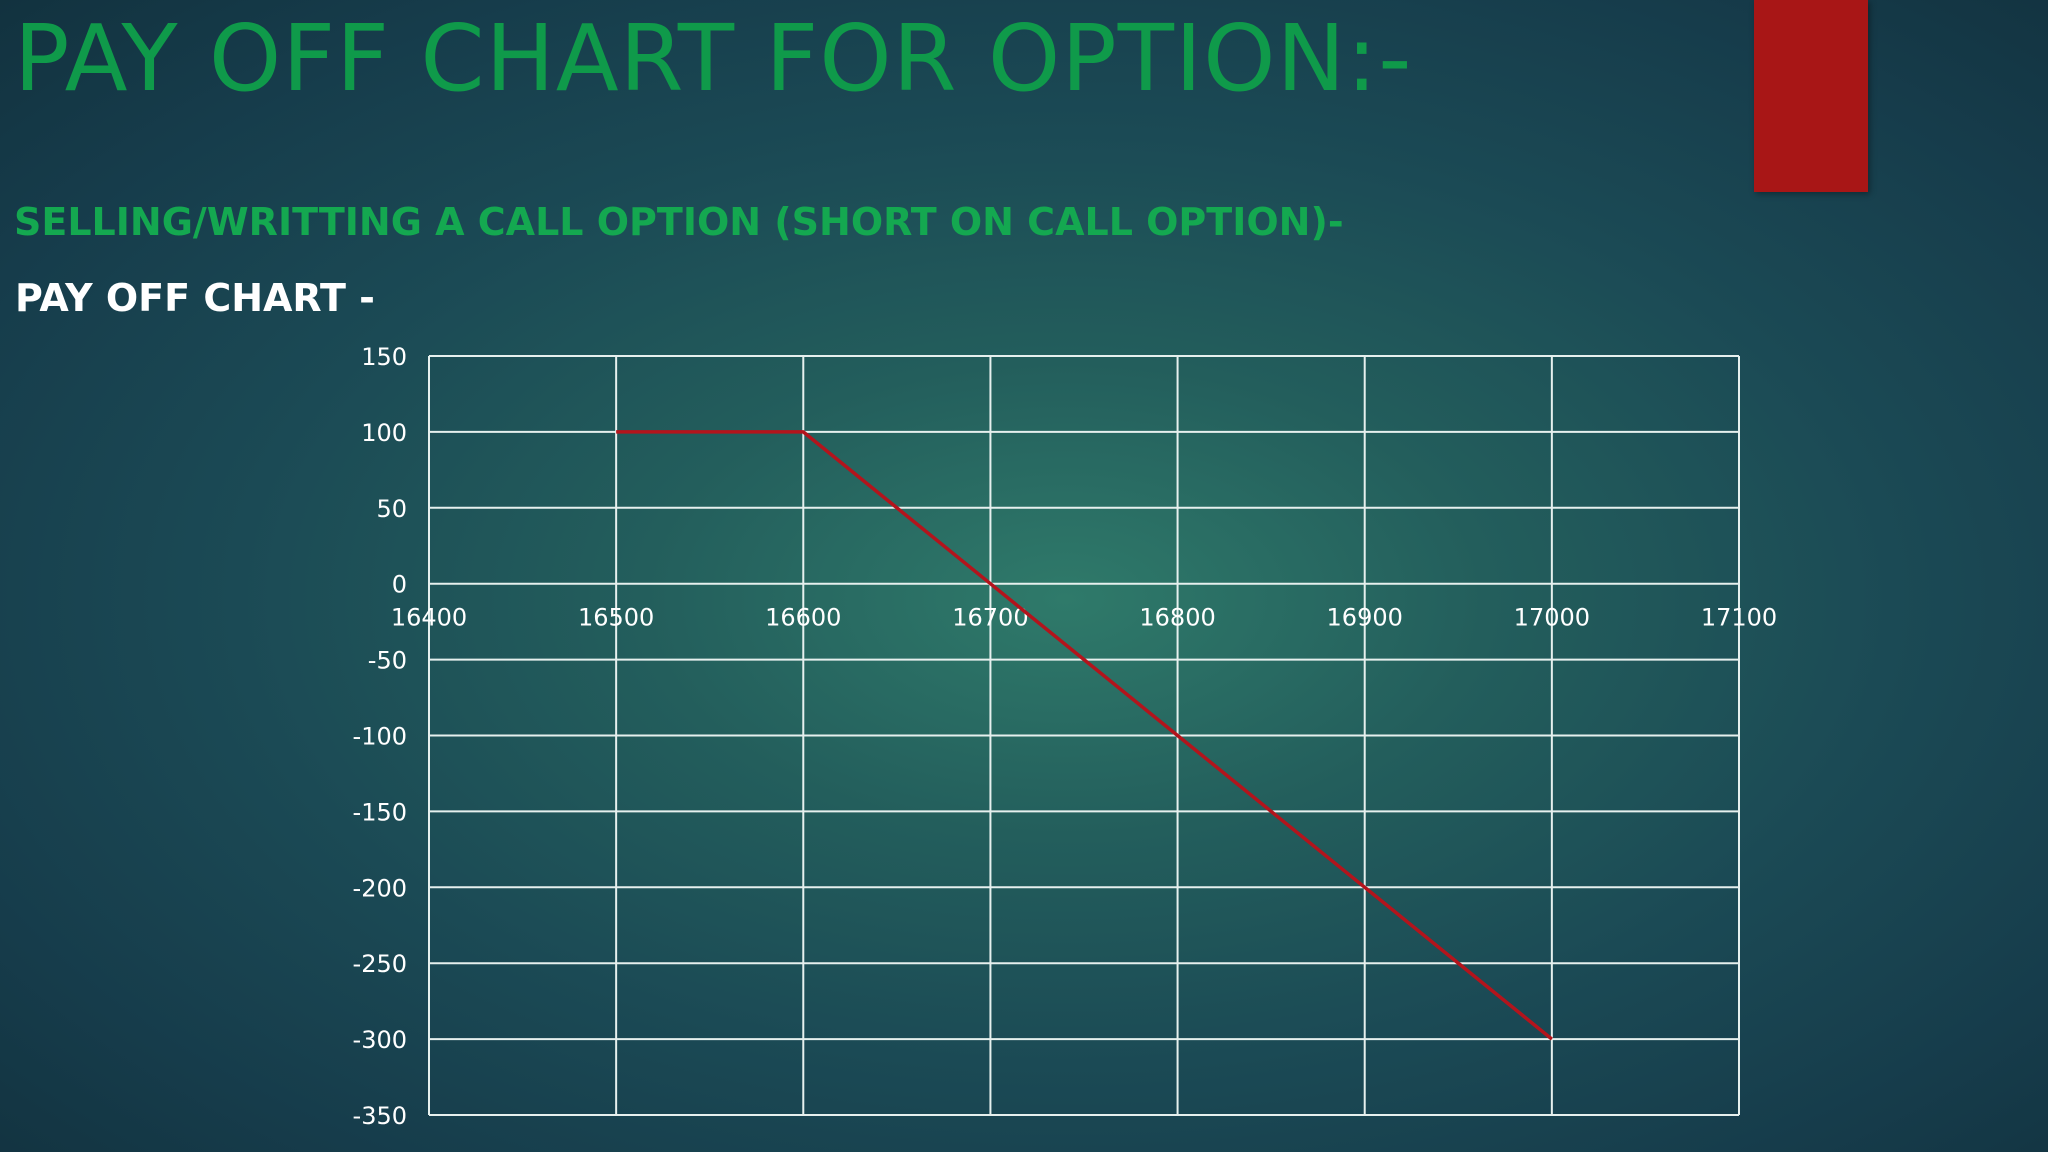 The height and width of the screenshot is (1152, 2048). I want to click on red-accent-bar, so click(1811, 96).